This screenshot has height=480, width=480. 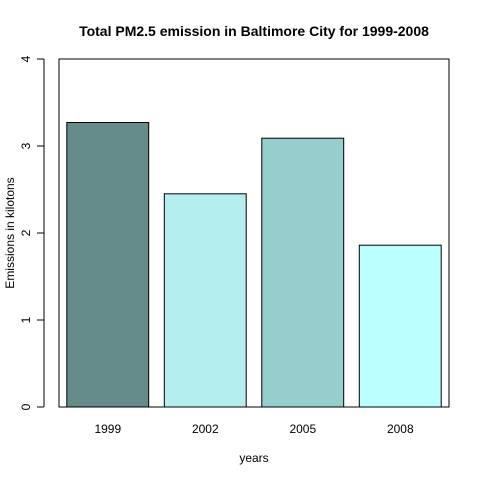 What do you see at coordinates (302, 429) in the screenshot?
I see `x-tick-label-2005: 2005` at bounding box center [302, 429].